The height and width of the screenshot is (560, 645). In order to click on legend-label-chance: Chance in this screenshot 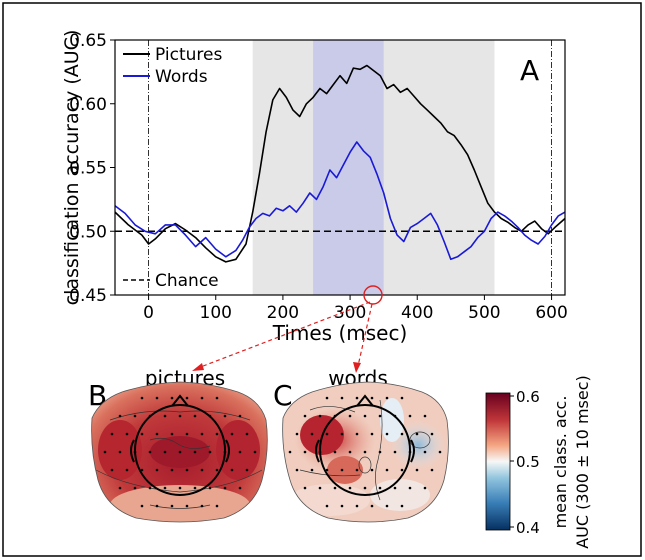, I will do `click(187, 281)`.